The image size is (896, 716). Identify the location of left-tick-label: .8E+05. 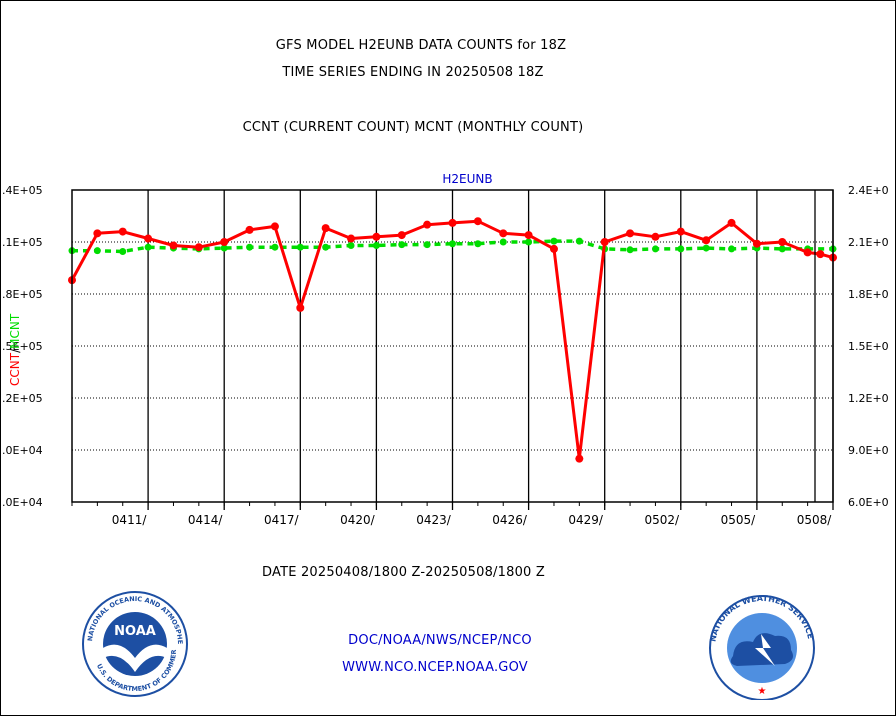
(22, 294).